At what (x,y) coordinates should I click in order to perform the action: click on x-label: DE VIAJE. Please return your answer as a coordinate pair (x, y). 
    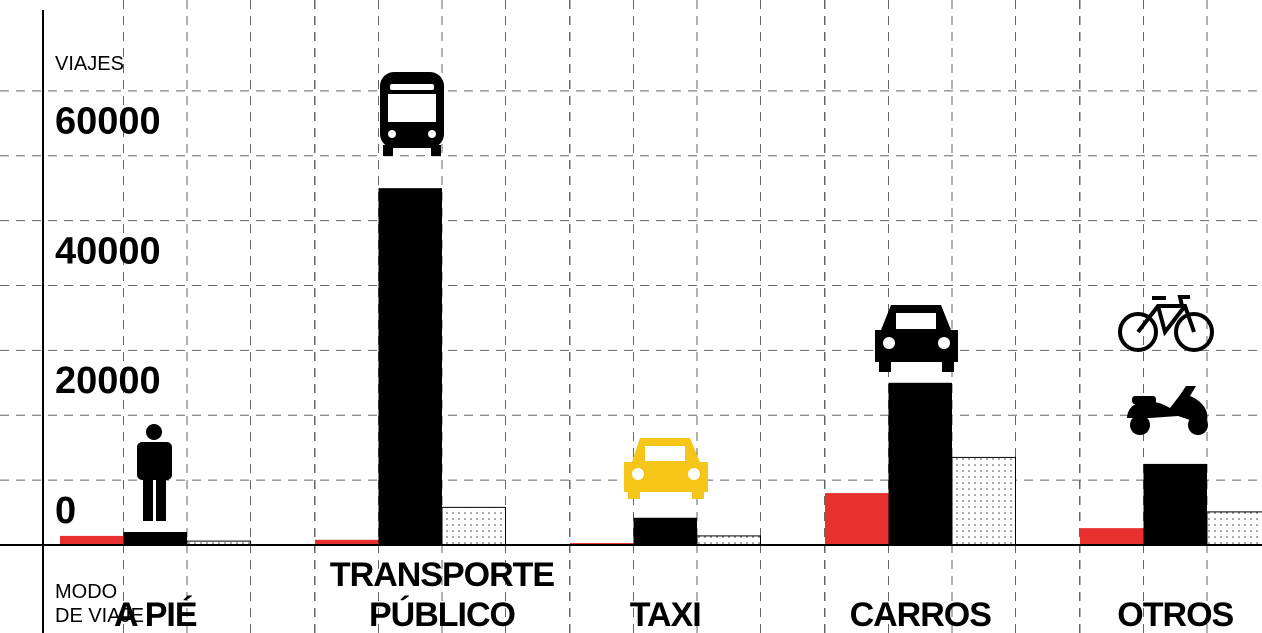
    Looking at the image, I should click on (99, 616).